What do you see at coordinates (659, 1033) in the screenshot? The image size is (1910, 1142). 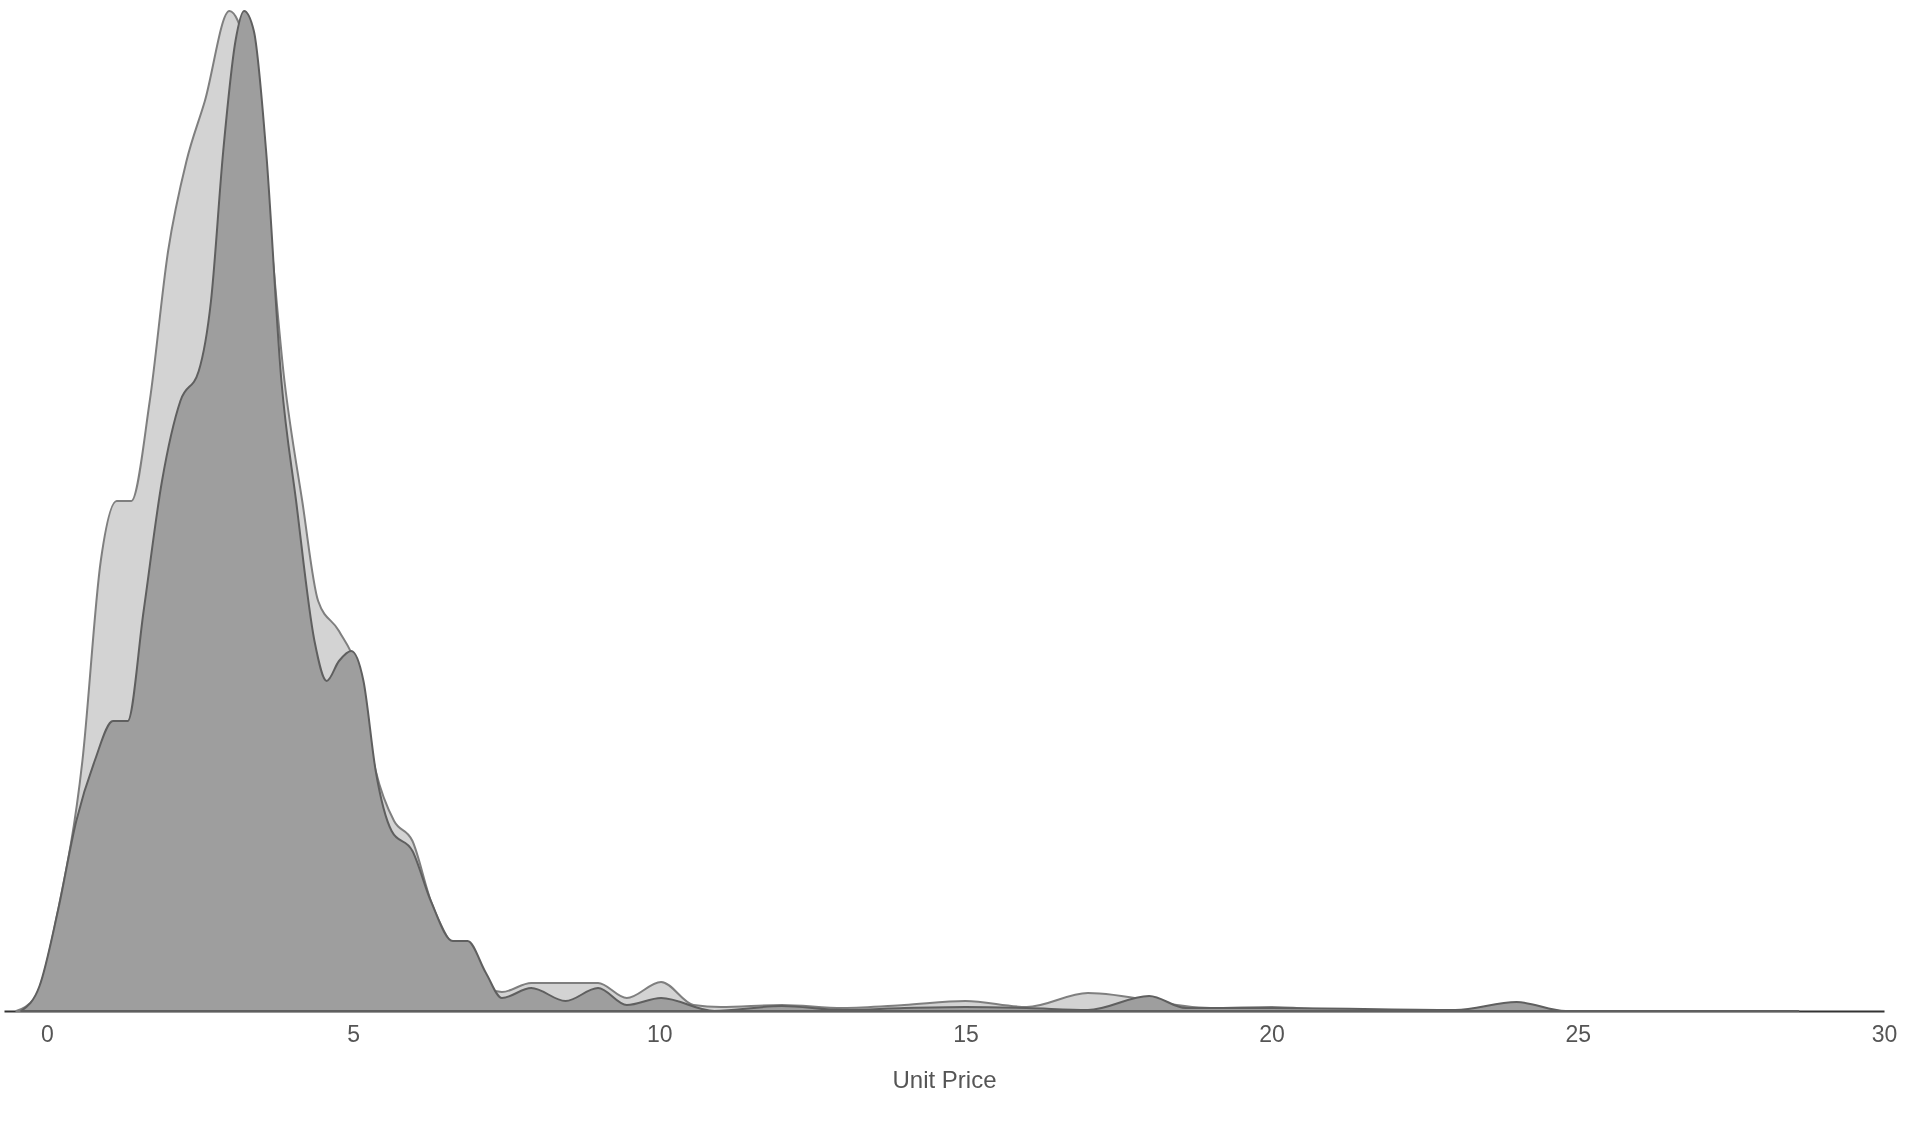 I see `x-tick-label: 10` at bounding box center [659, 1033].